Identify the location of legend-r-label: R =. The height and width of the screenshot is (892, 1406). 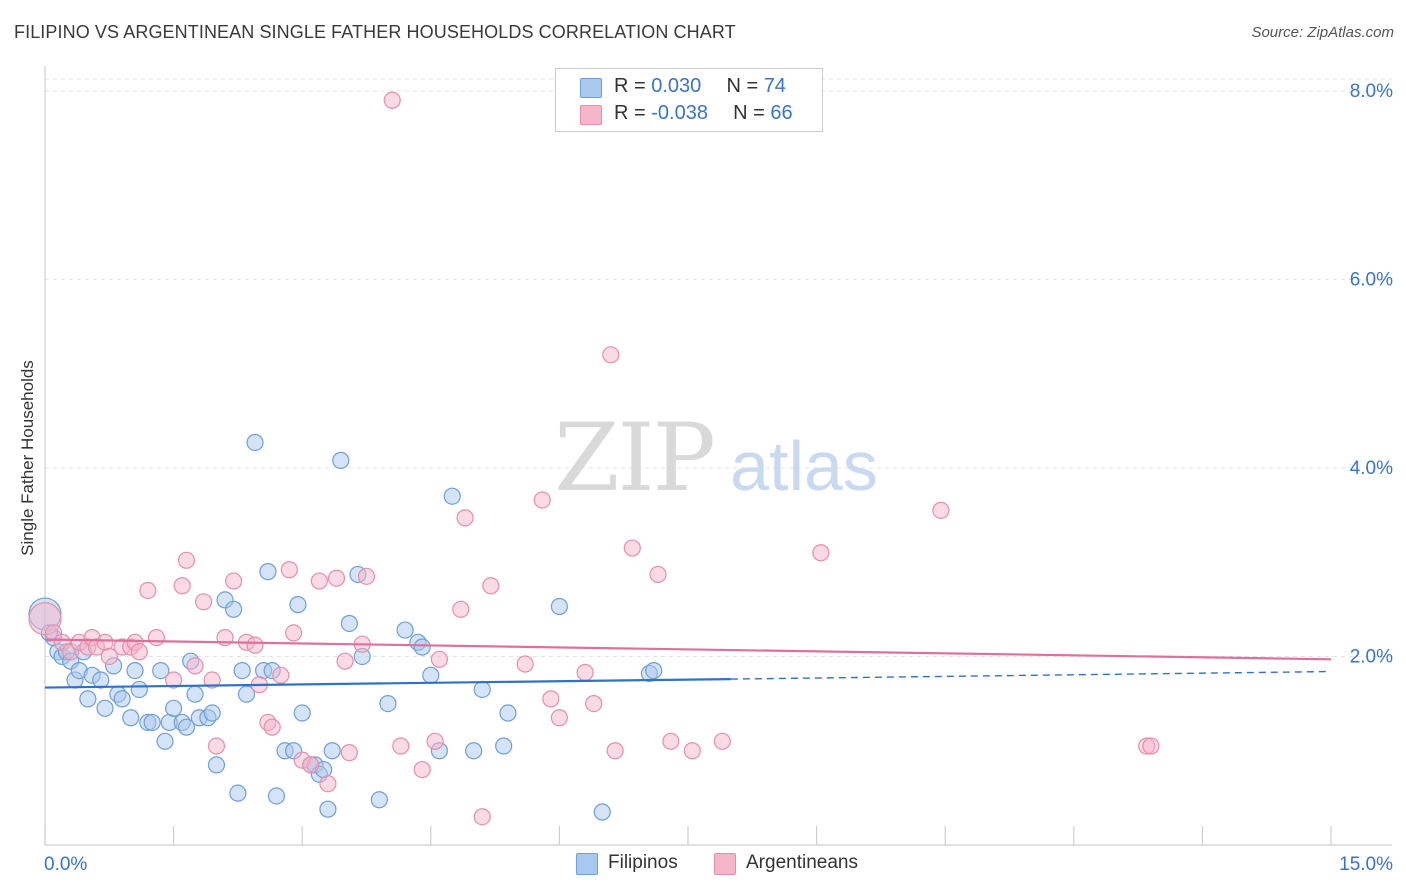
(633, 113).